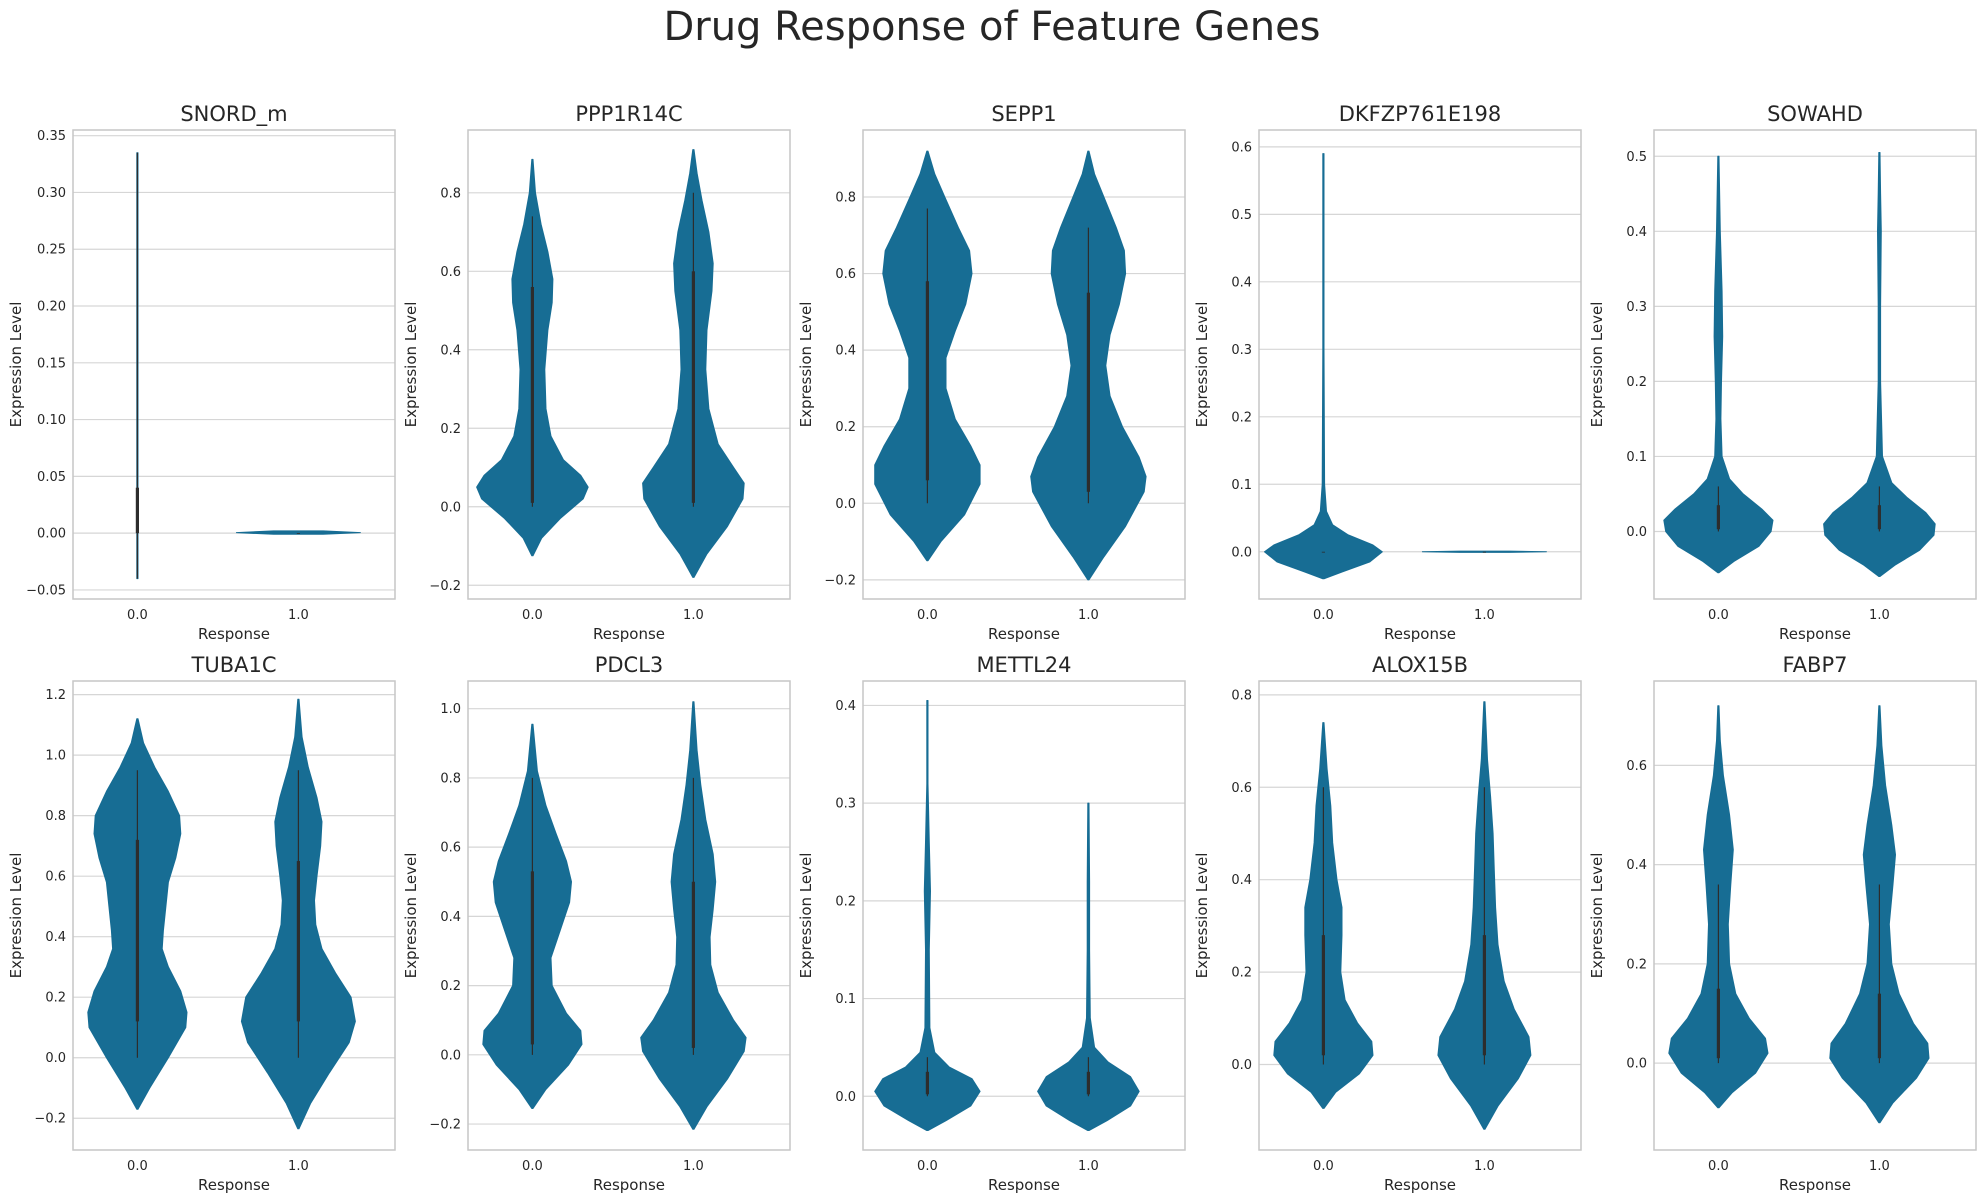 This screenshot has width=1984, height=1202. Describe the element at coordinates (51, 193) in the screenshot. I see `y-tick-label: 0.30` at that location.